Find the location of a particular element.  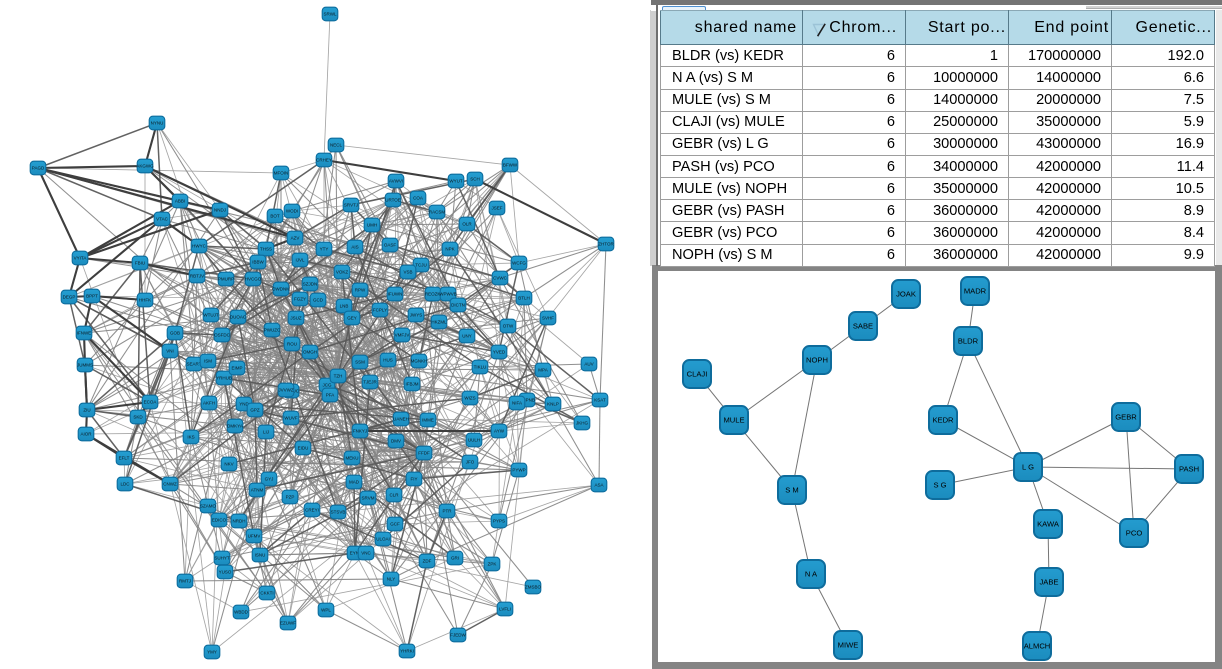

svg-text: AZV is located at coordinates (295, 238).